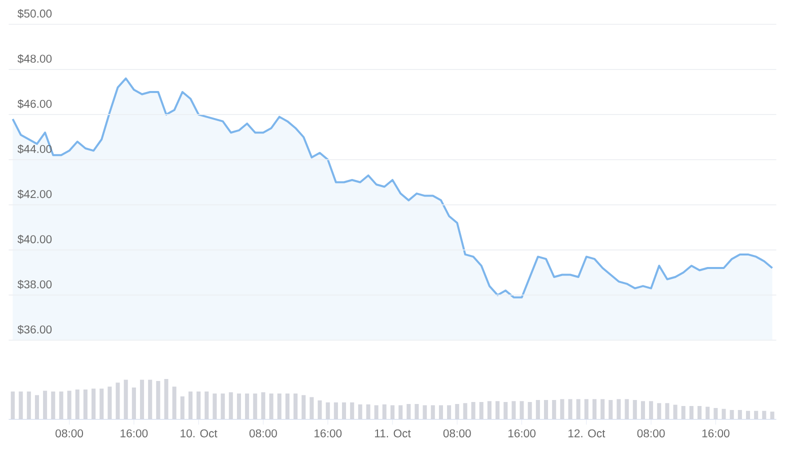  What do you see at coordinates (35, 329) in the screenshot?
I see `y-tick-label: $36.00` at bounding box center [35, 329].